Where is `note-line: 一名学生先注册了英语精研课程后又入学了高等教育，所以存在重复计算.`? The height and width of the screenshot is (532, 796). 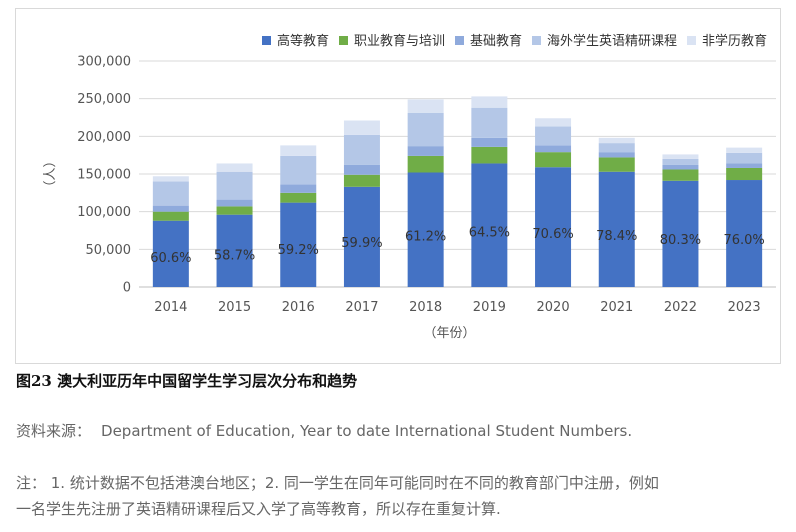 note-line: 一名学生先注册了英语精研课程后又入学了高等教育，所以存在重复计算. is located at coordinates (258, 509).